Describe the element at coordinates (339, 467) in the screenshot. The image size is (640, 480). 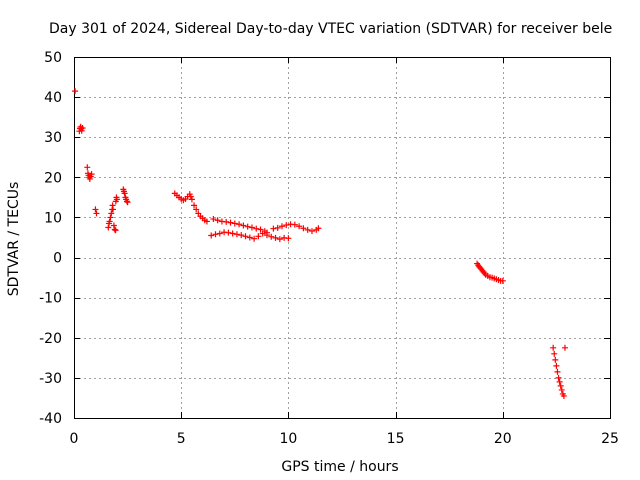
I see `x-axis-label: GPS time / hours` at that location.